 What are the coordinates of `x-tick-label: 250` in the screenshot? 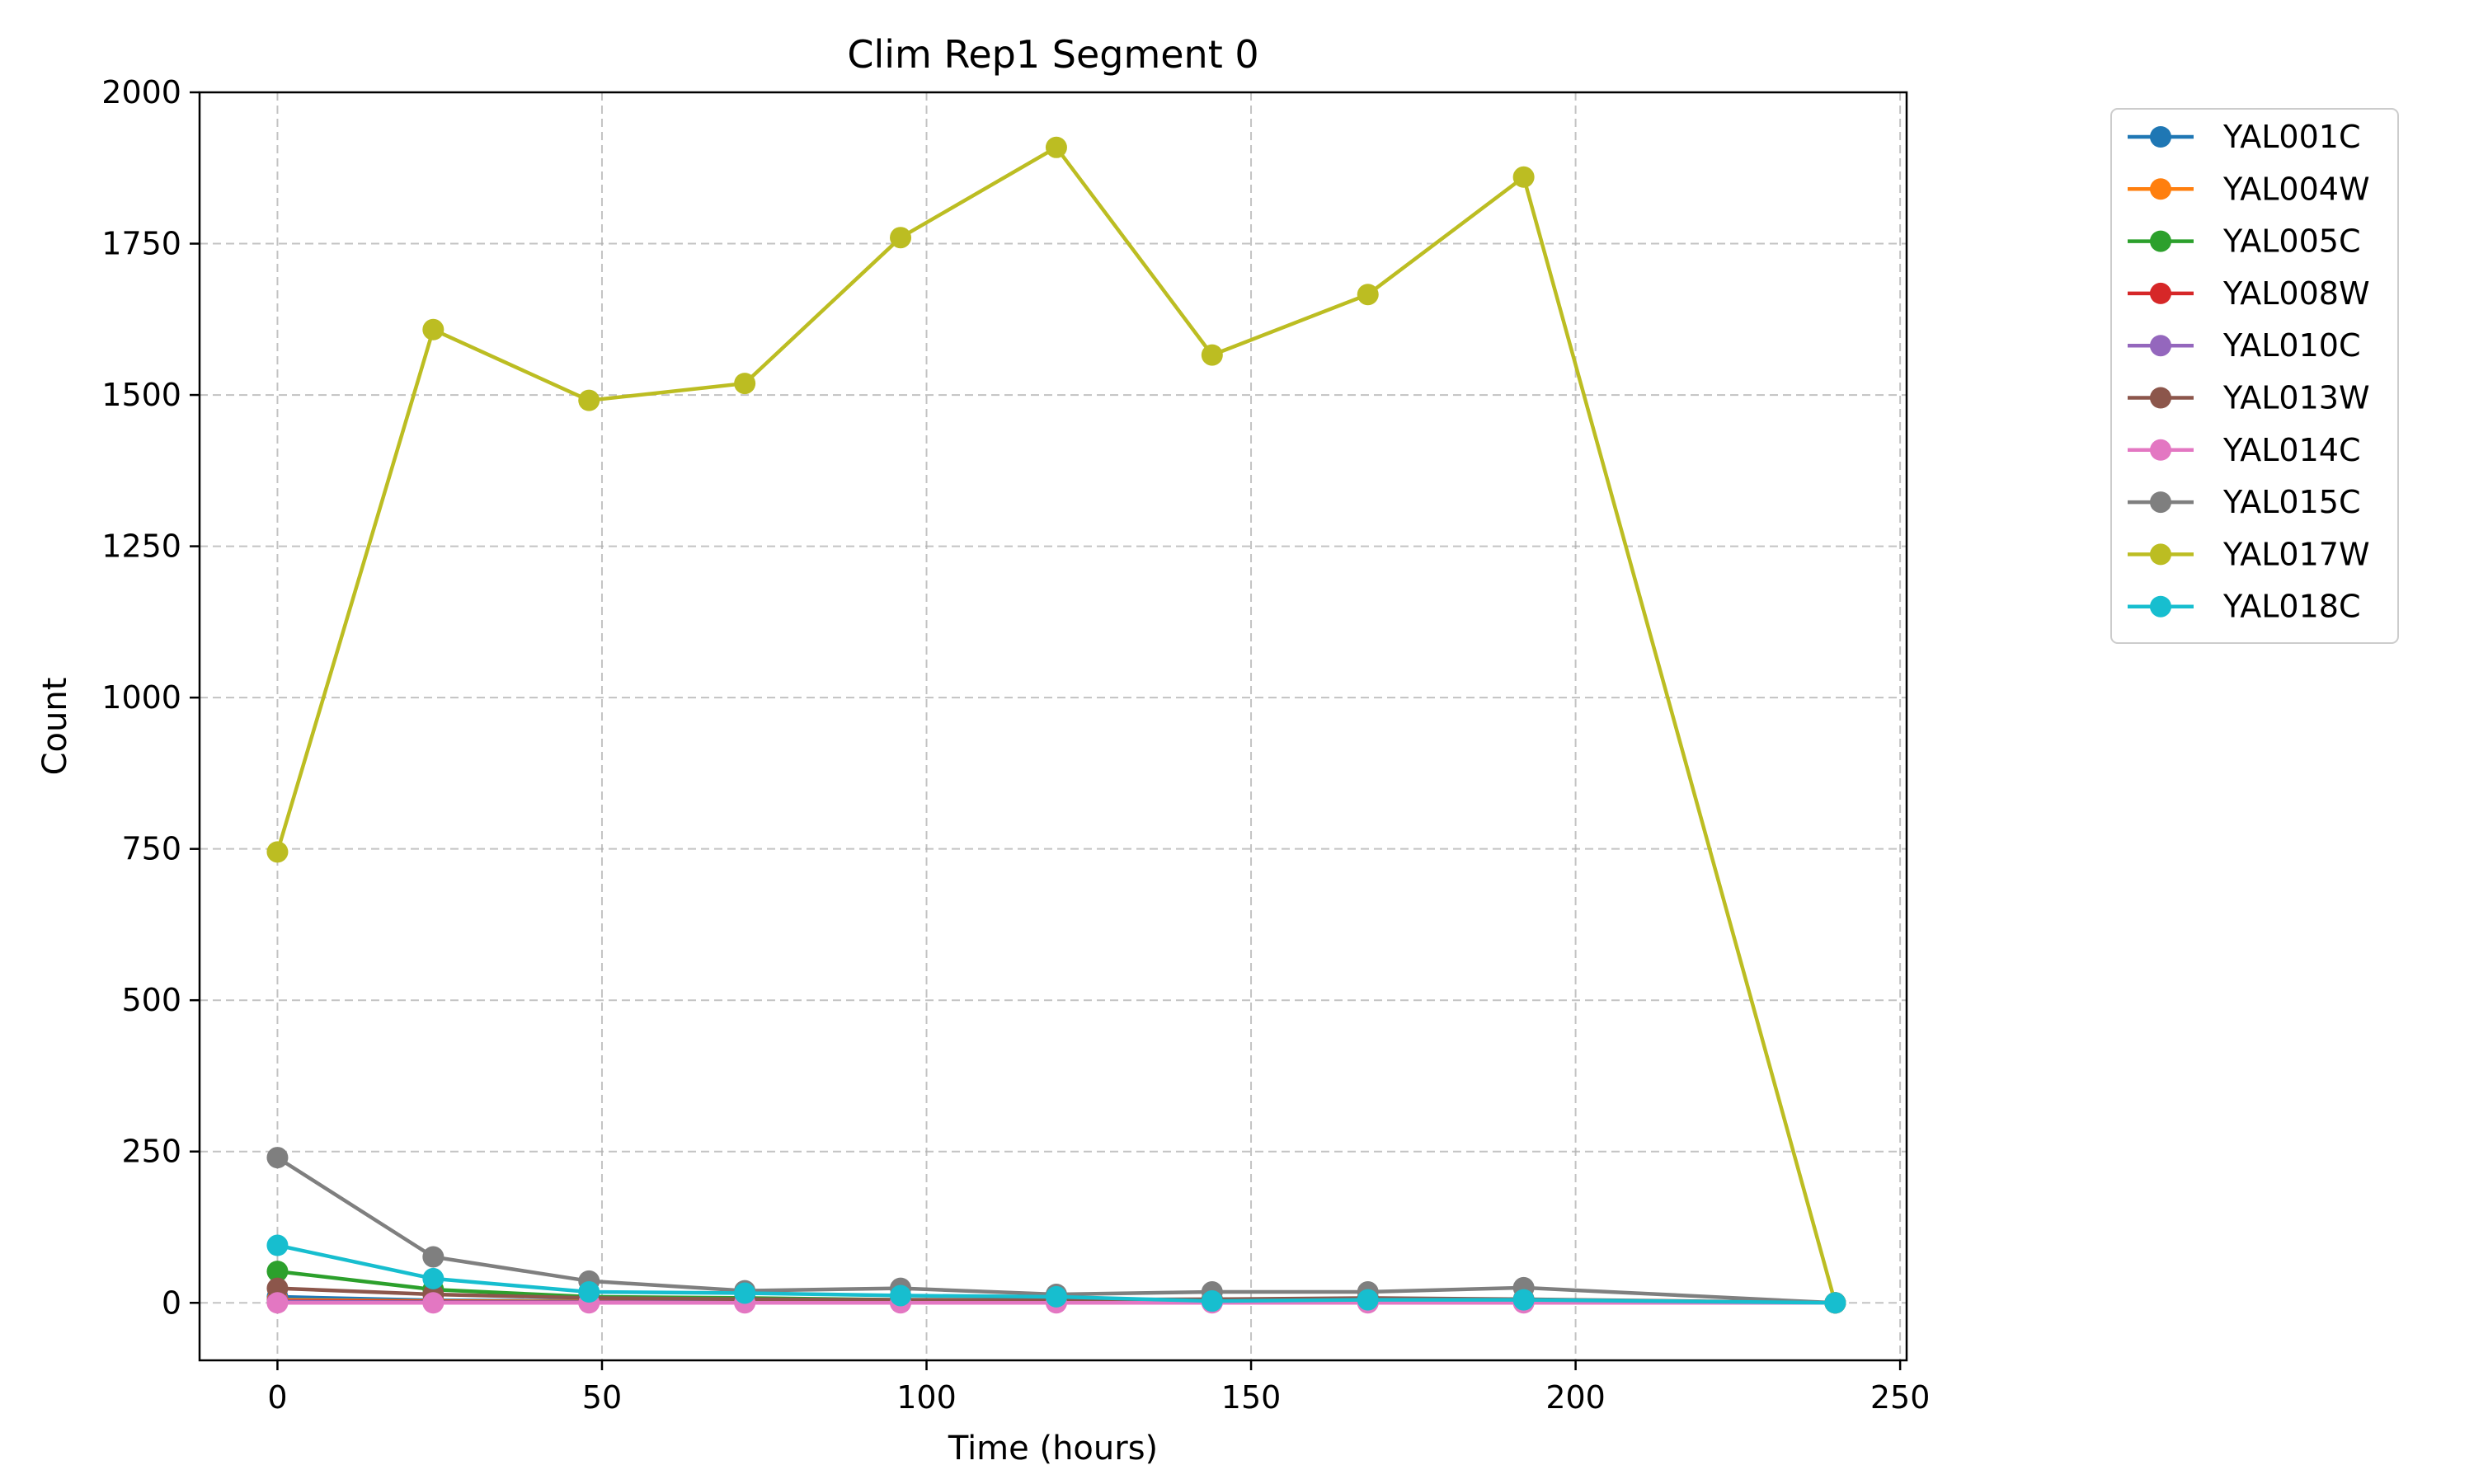 It's located at (1900, 1397).